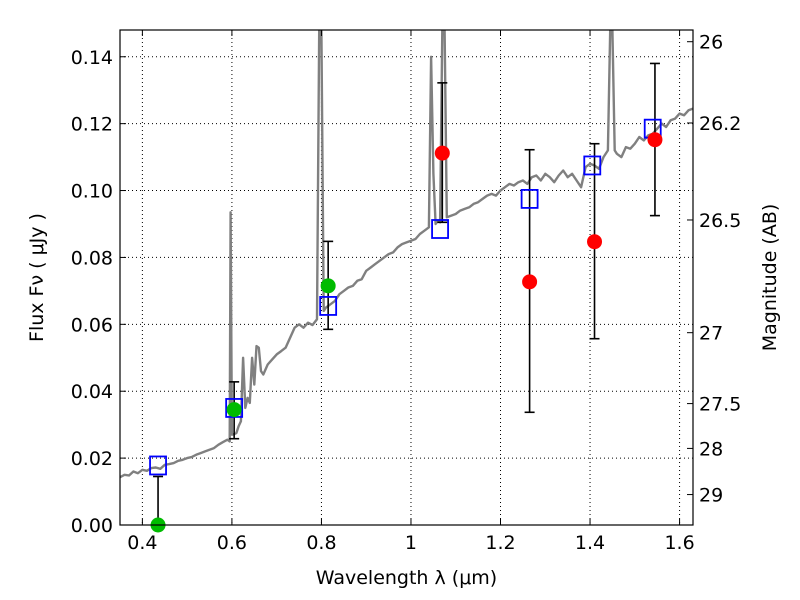 The width and height of the screenshot is (800, 600). Describe the element at coordinates (92, 325) in the screenshot. I see `y-tick-label: 0.06` at that location.